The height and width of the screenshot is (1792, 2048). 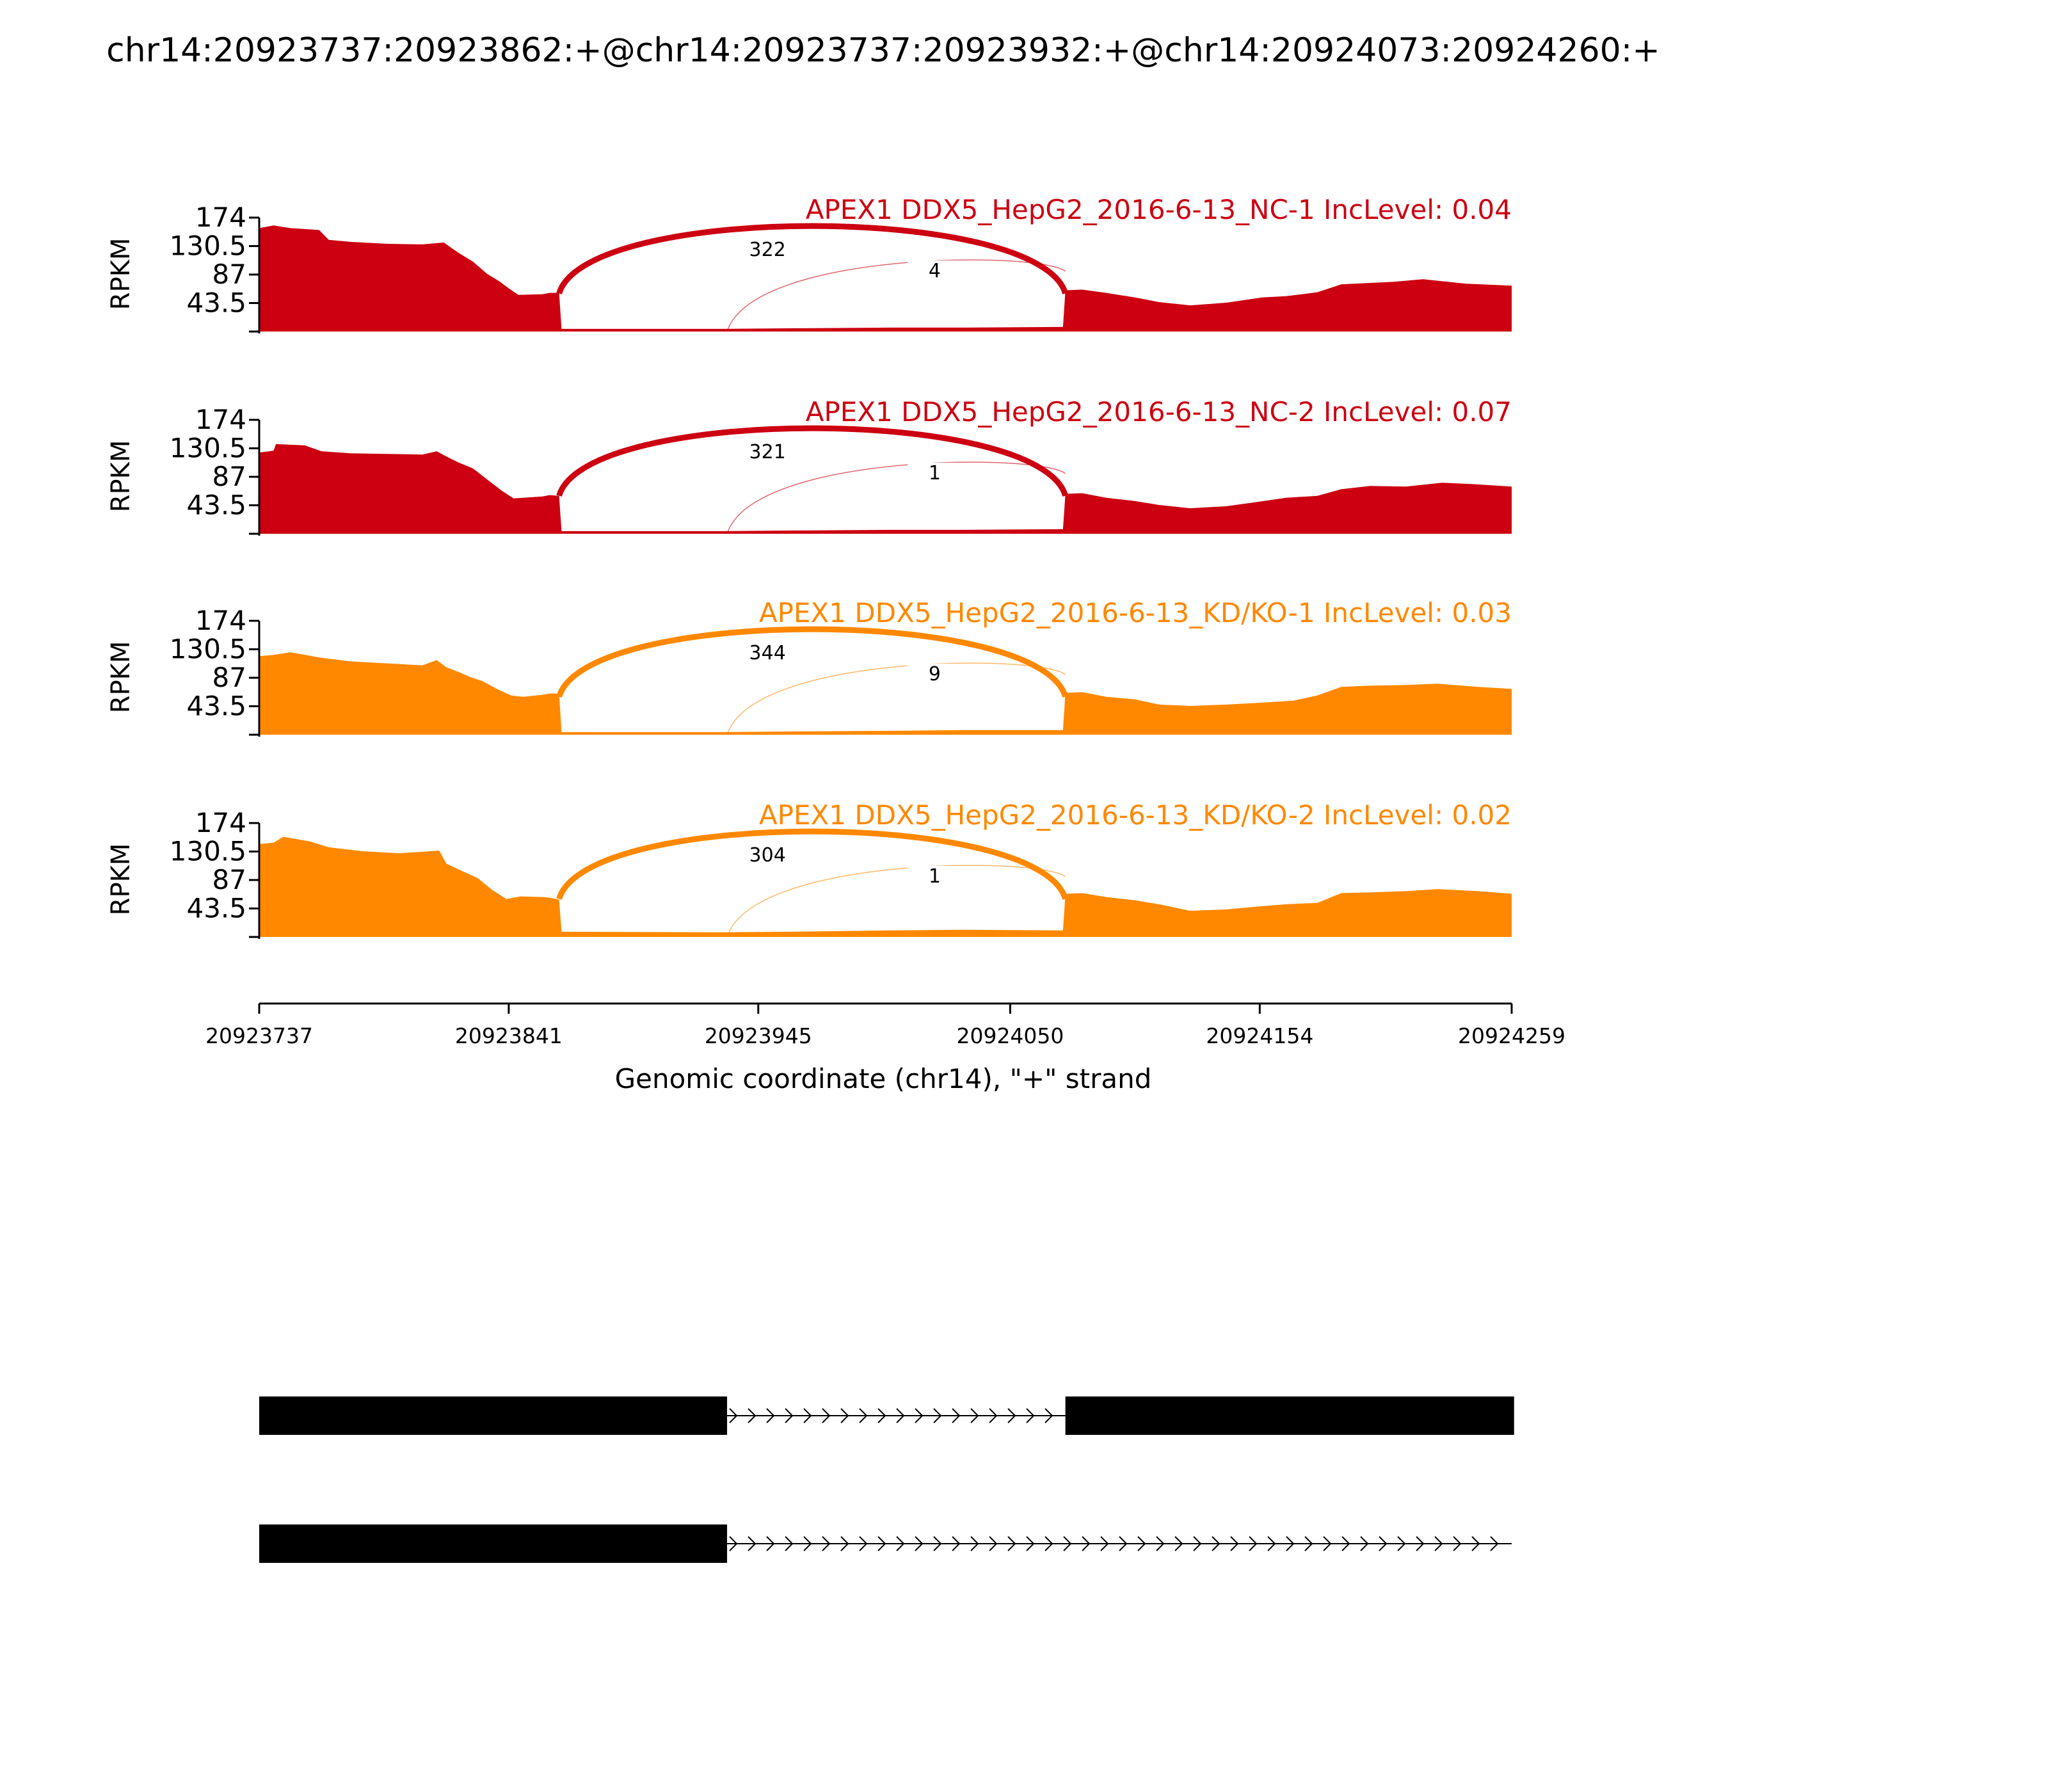 What do you see at coordinates (259, 1035) in the screenshot?
I see `x-tick-label: 20923737` at bounding box center [259, 1035].